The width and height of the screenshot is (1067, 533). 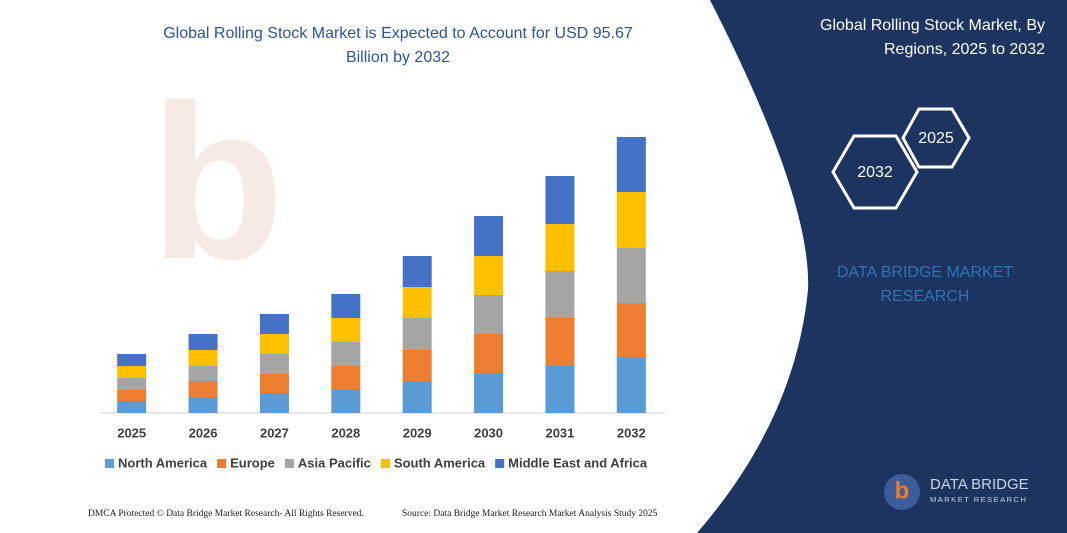 I want to click on panel-title: Global Rolling Stock Market, By, so click(x=932, y=25).